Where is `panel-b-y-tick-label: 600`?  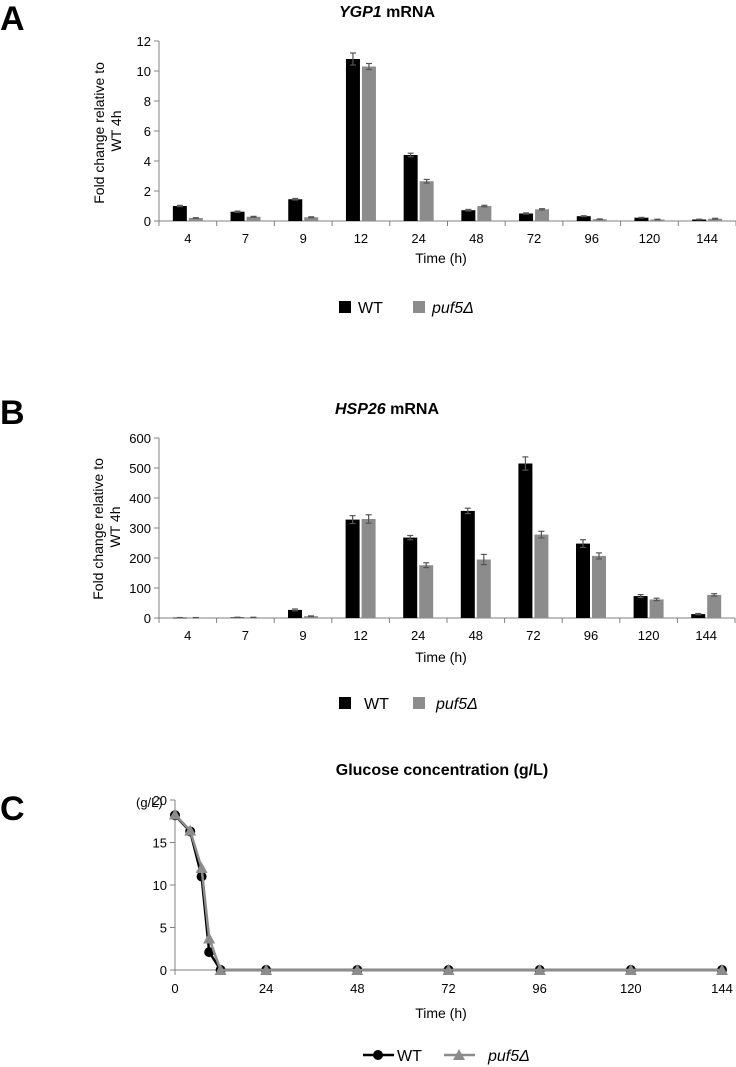 panel-b-y-tick-label: 600 is located at coordinates (140, 438).